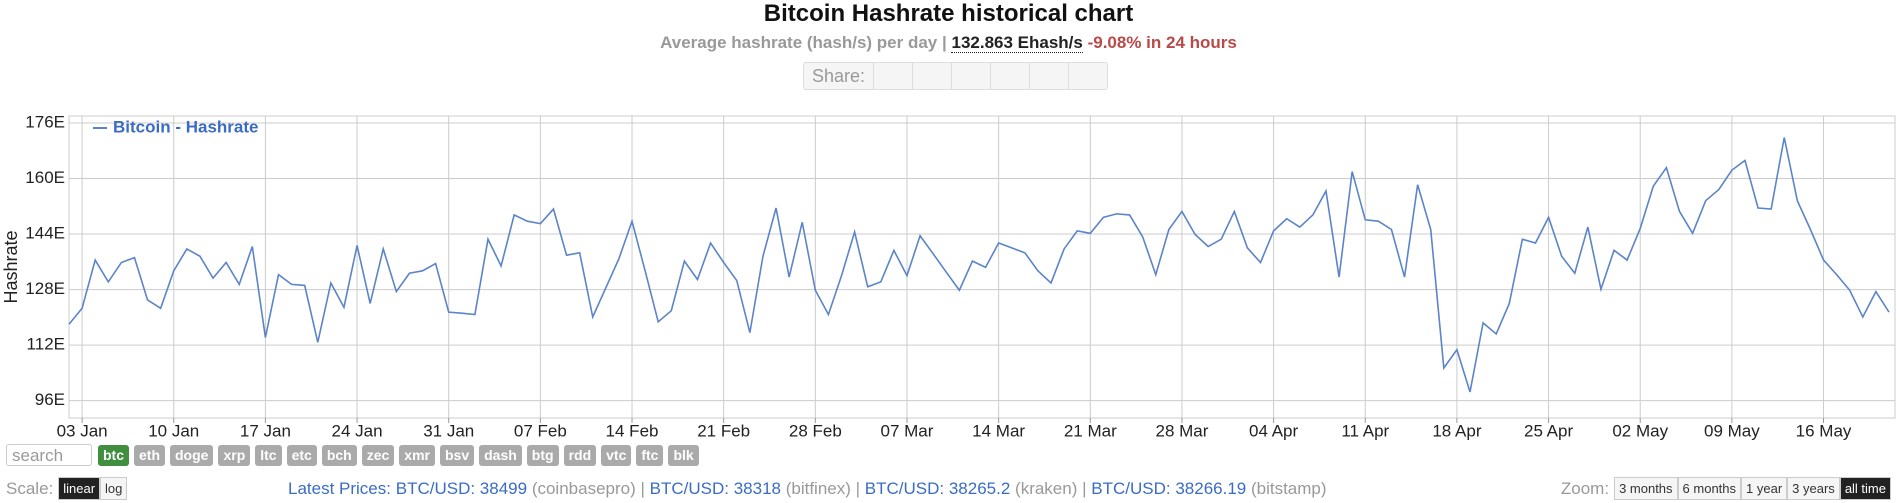 Image resolution: width=1897 pixels, height=503 pixels. Describe the element at coordinates (11, 266) in the screenshot. I see `y-axis-label: Hashrate` at that location.